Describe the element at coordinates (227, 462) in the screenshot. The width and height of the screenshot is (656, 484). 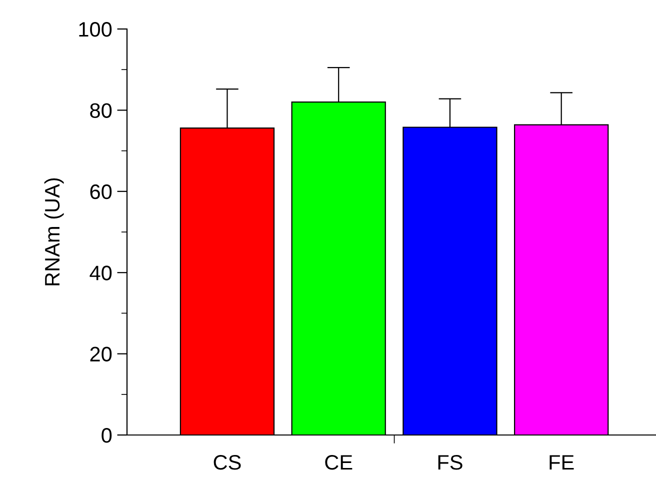
I see `x-tick-label: CS` at that location.